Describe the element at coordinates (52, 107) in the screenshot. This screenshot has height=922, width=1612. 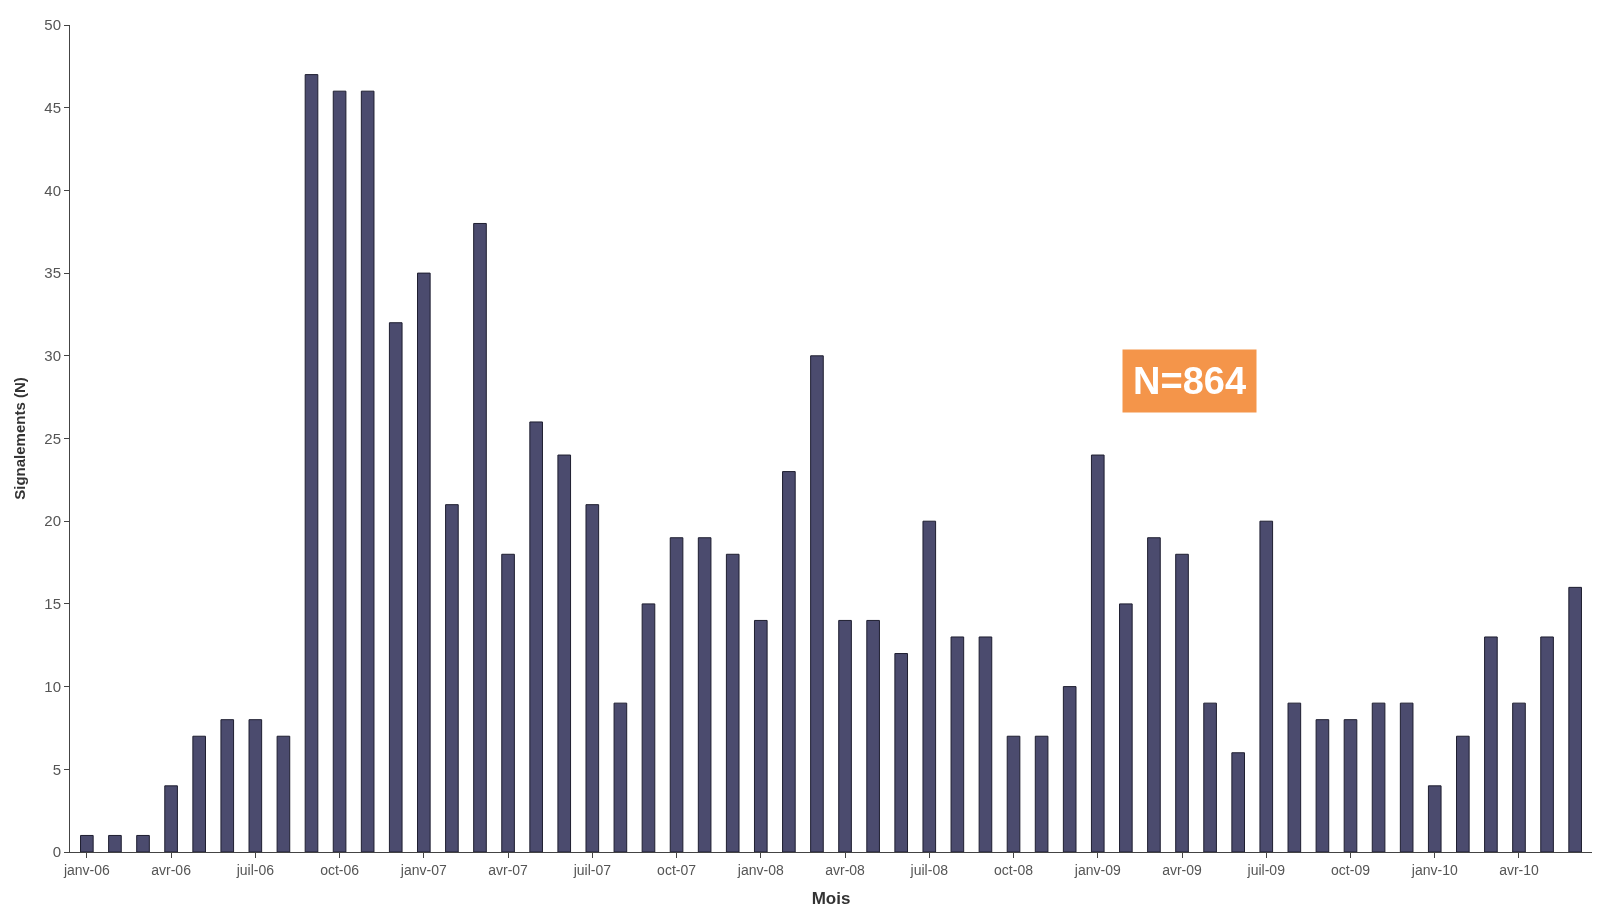
I see `y-tick-label: 45` at that location.